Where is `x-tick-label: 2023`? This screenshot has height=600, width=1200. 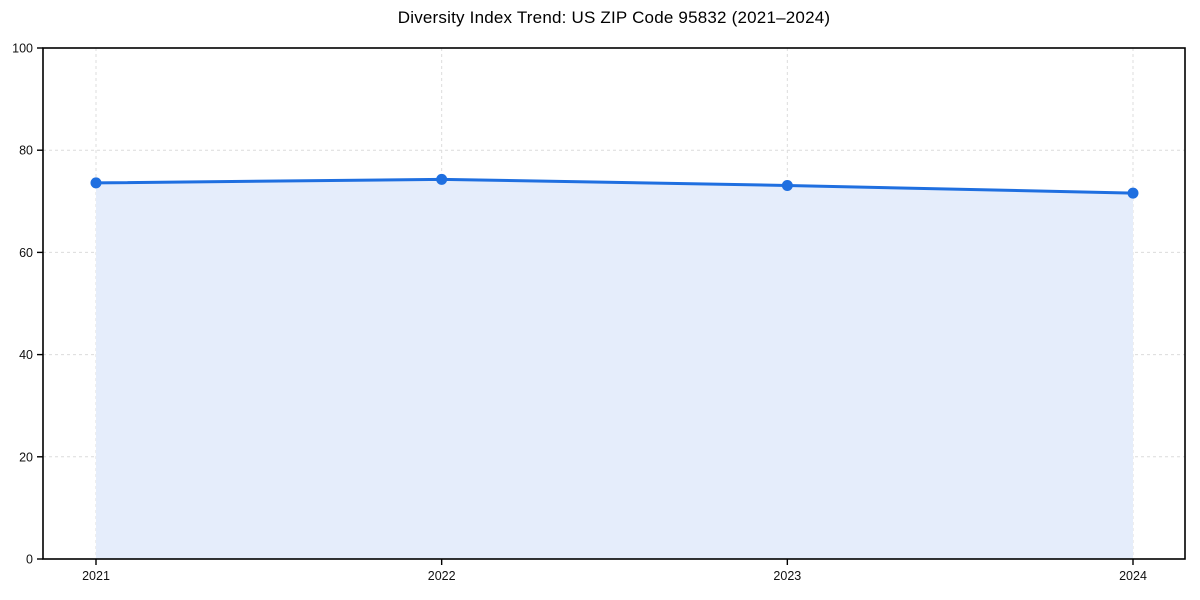
x-tick-label: 2023 is located at coordinates (787, 576).